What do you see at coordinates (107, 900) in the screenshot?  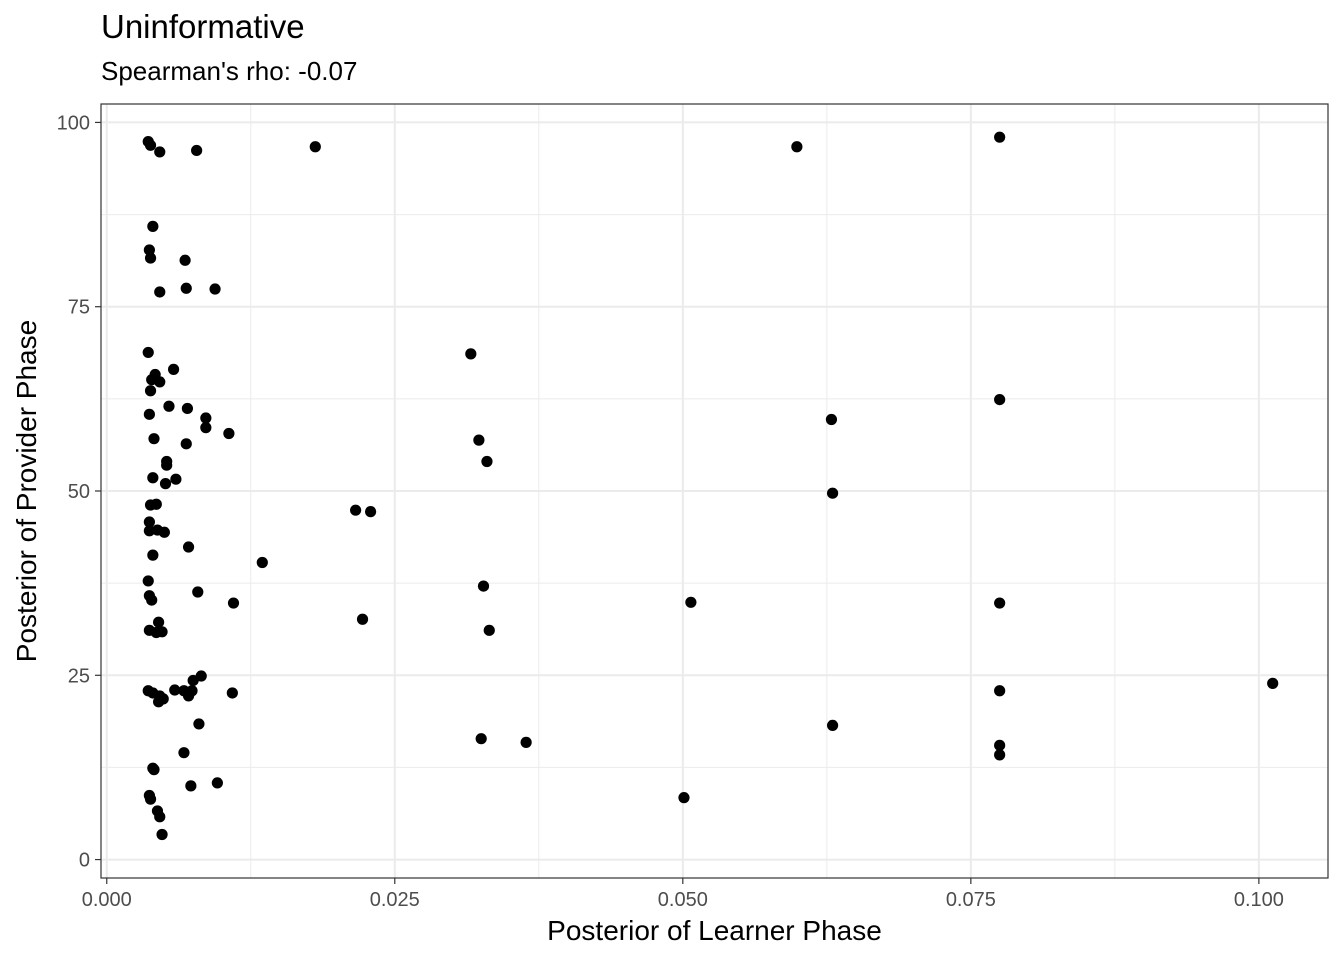 I see `x-tick-label: 0.000` at bounding box center [107, 900].